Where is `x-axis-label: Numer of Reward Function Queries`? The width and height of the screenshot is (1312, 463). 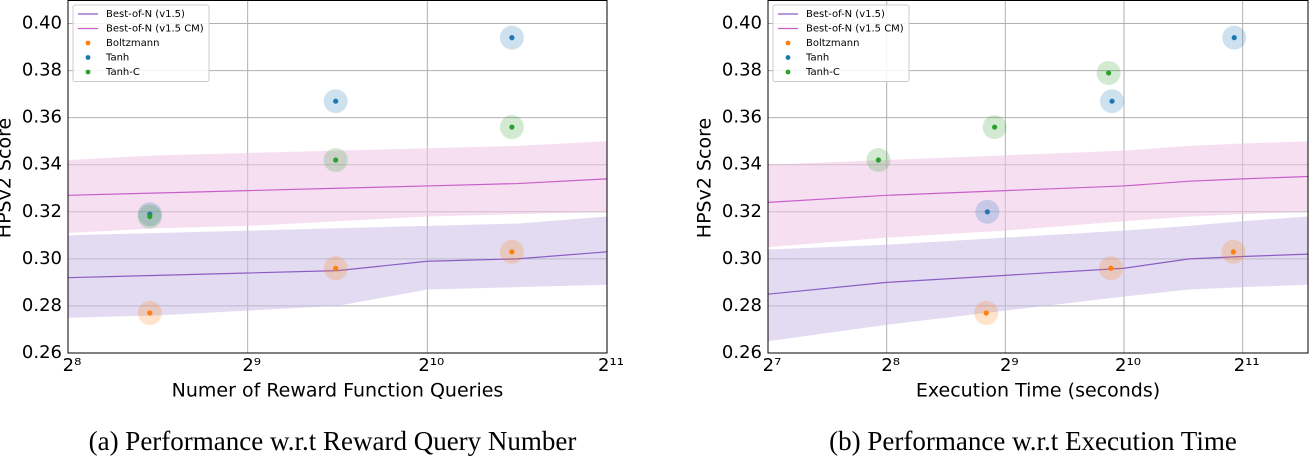 x-axis-label: Numer of Reward Function Queries is located at coordinates (338, 391).